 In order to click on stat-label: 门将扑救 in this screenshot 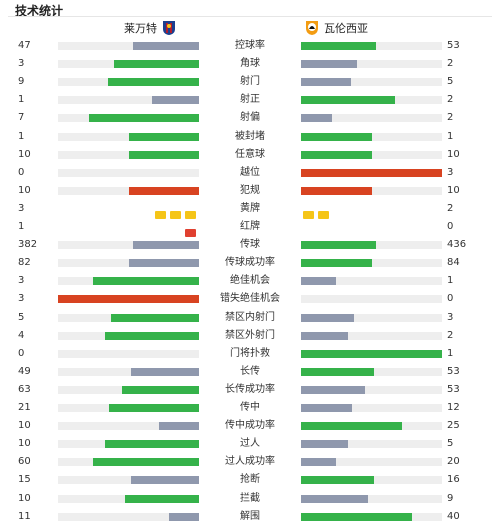, I will do `click(250, 353)`.